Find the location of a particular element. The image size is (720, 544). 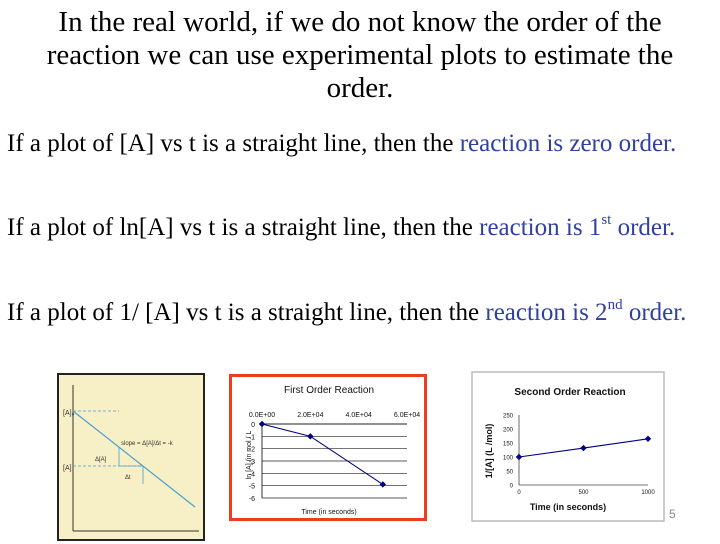

plot-border is located at coordinates (568, 446).